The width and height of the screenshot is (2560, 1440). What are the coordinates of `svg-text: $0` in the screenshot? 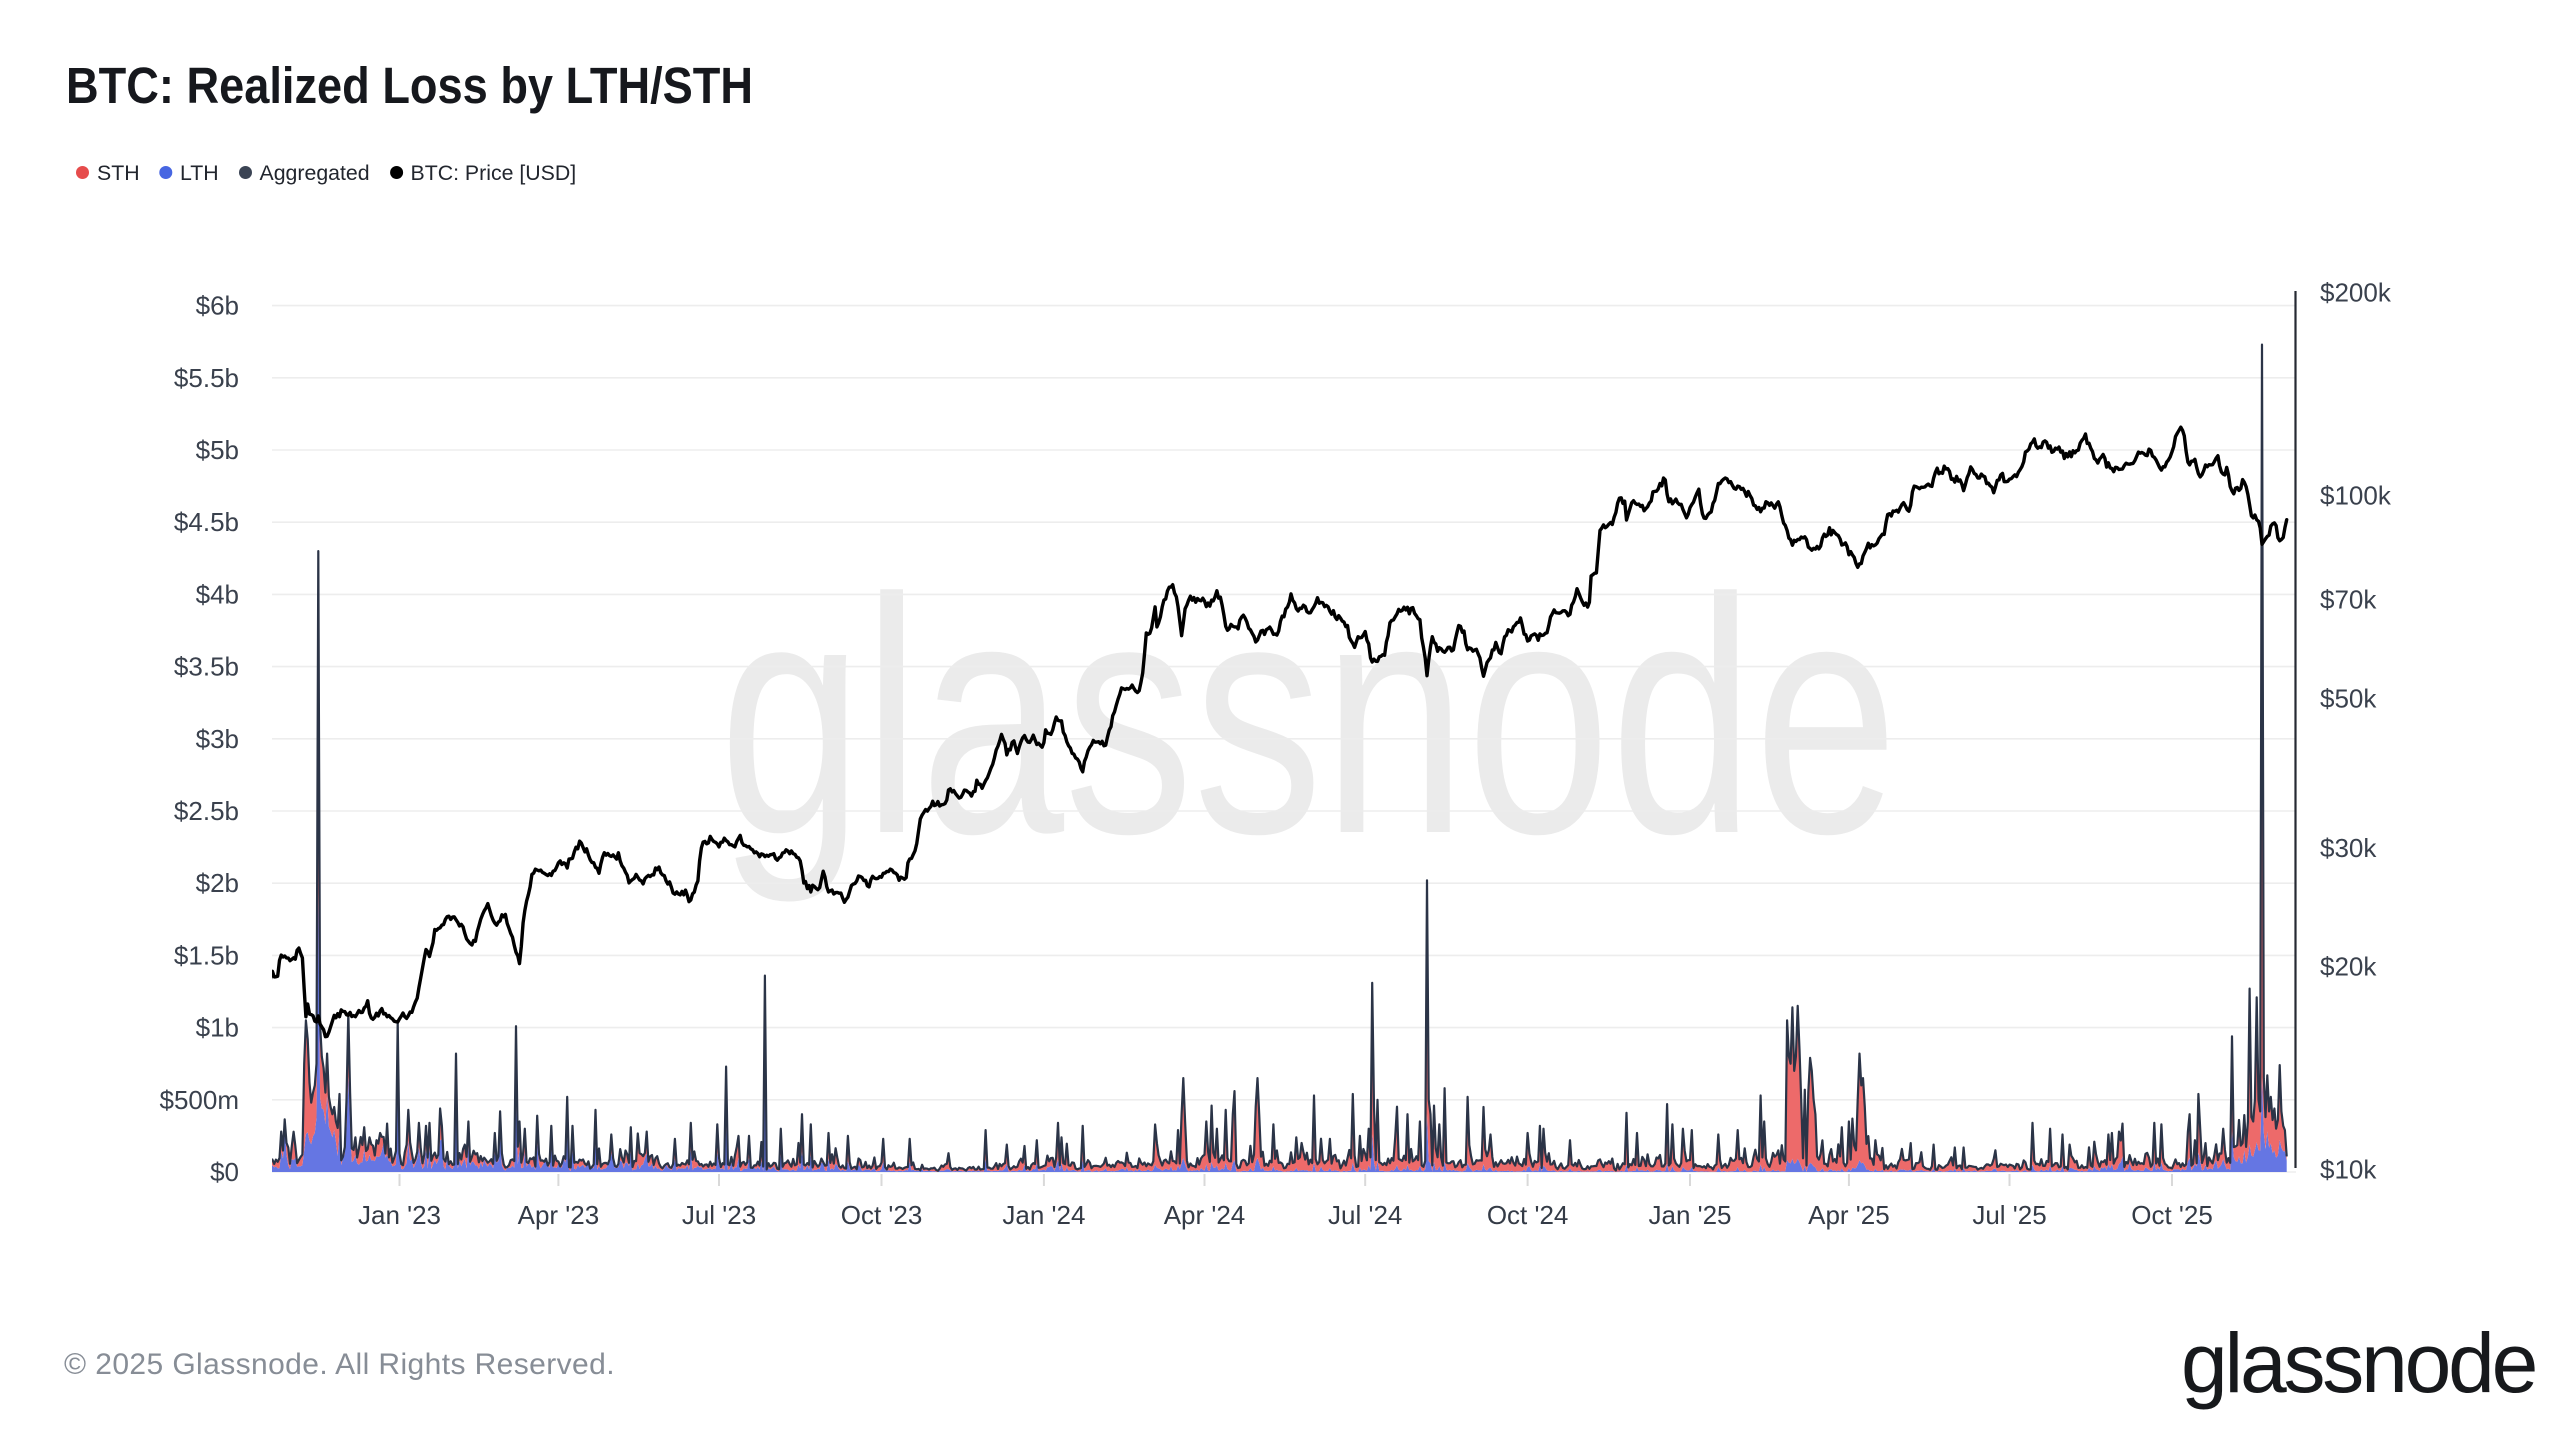 It's located at (224, 1172).